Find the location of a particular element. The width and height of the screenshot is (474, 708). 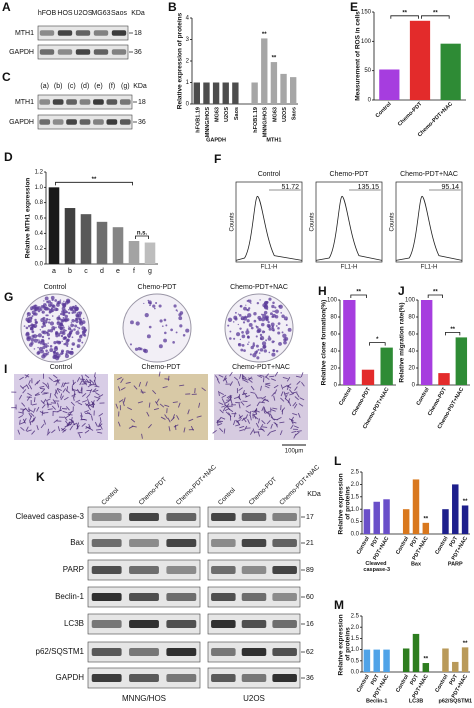

protein-label: Bax is located at coordinates (77, 542).